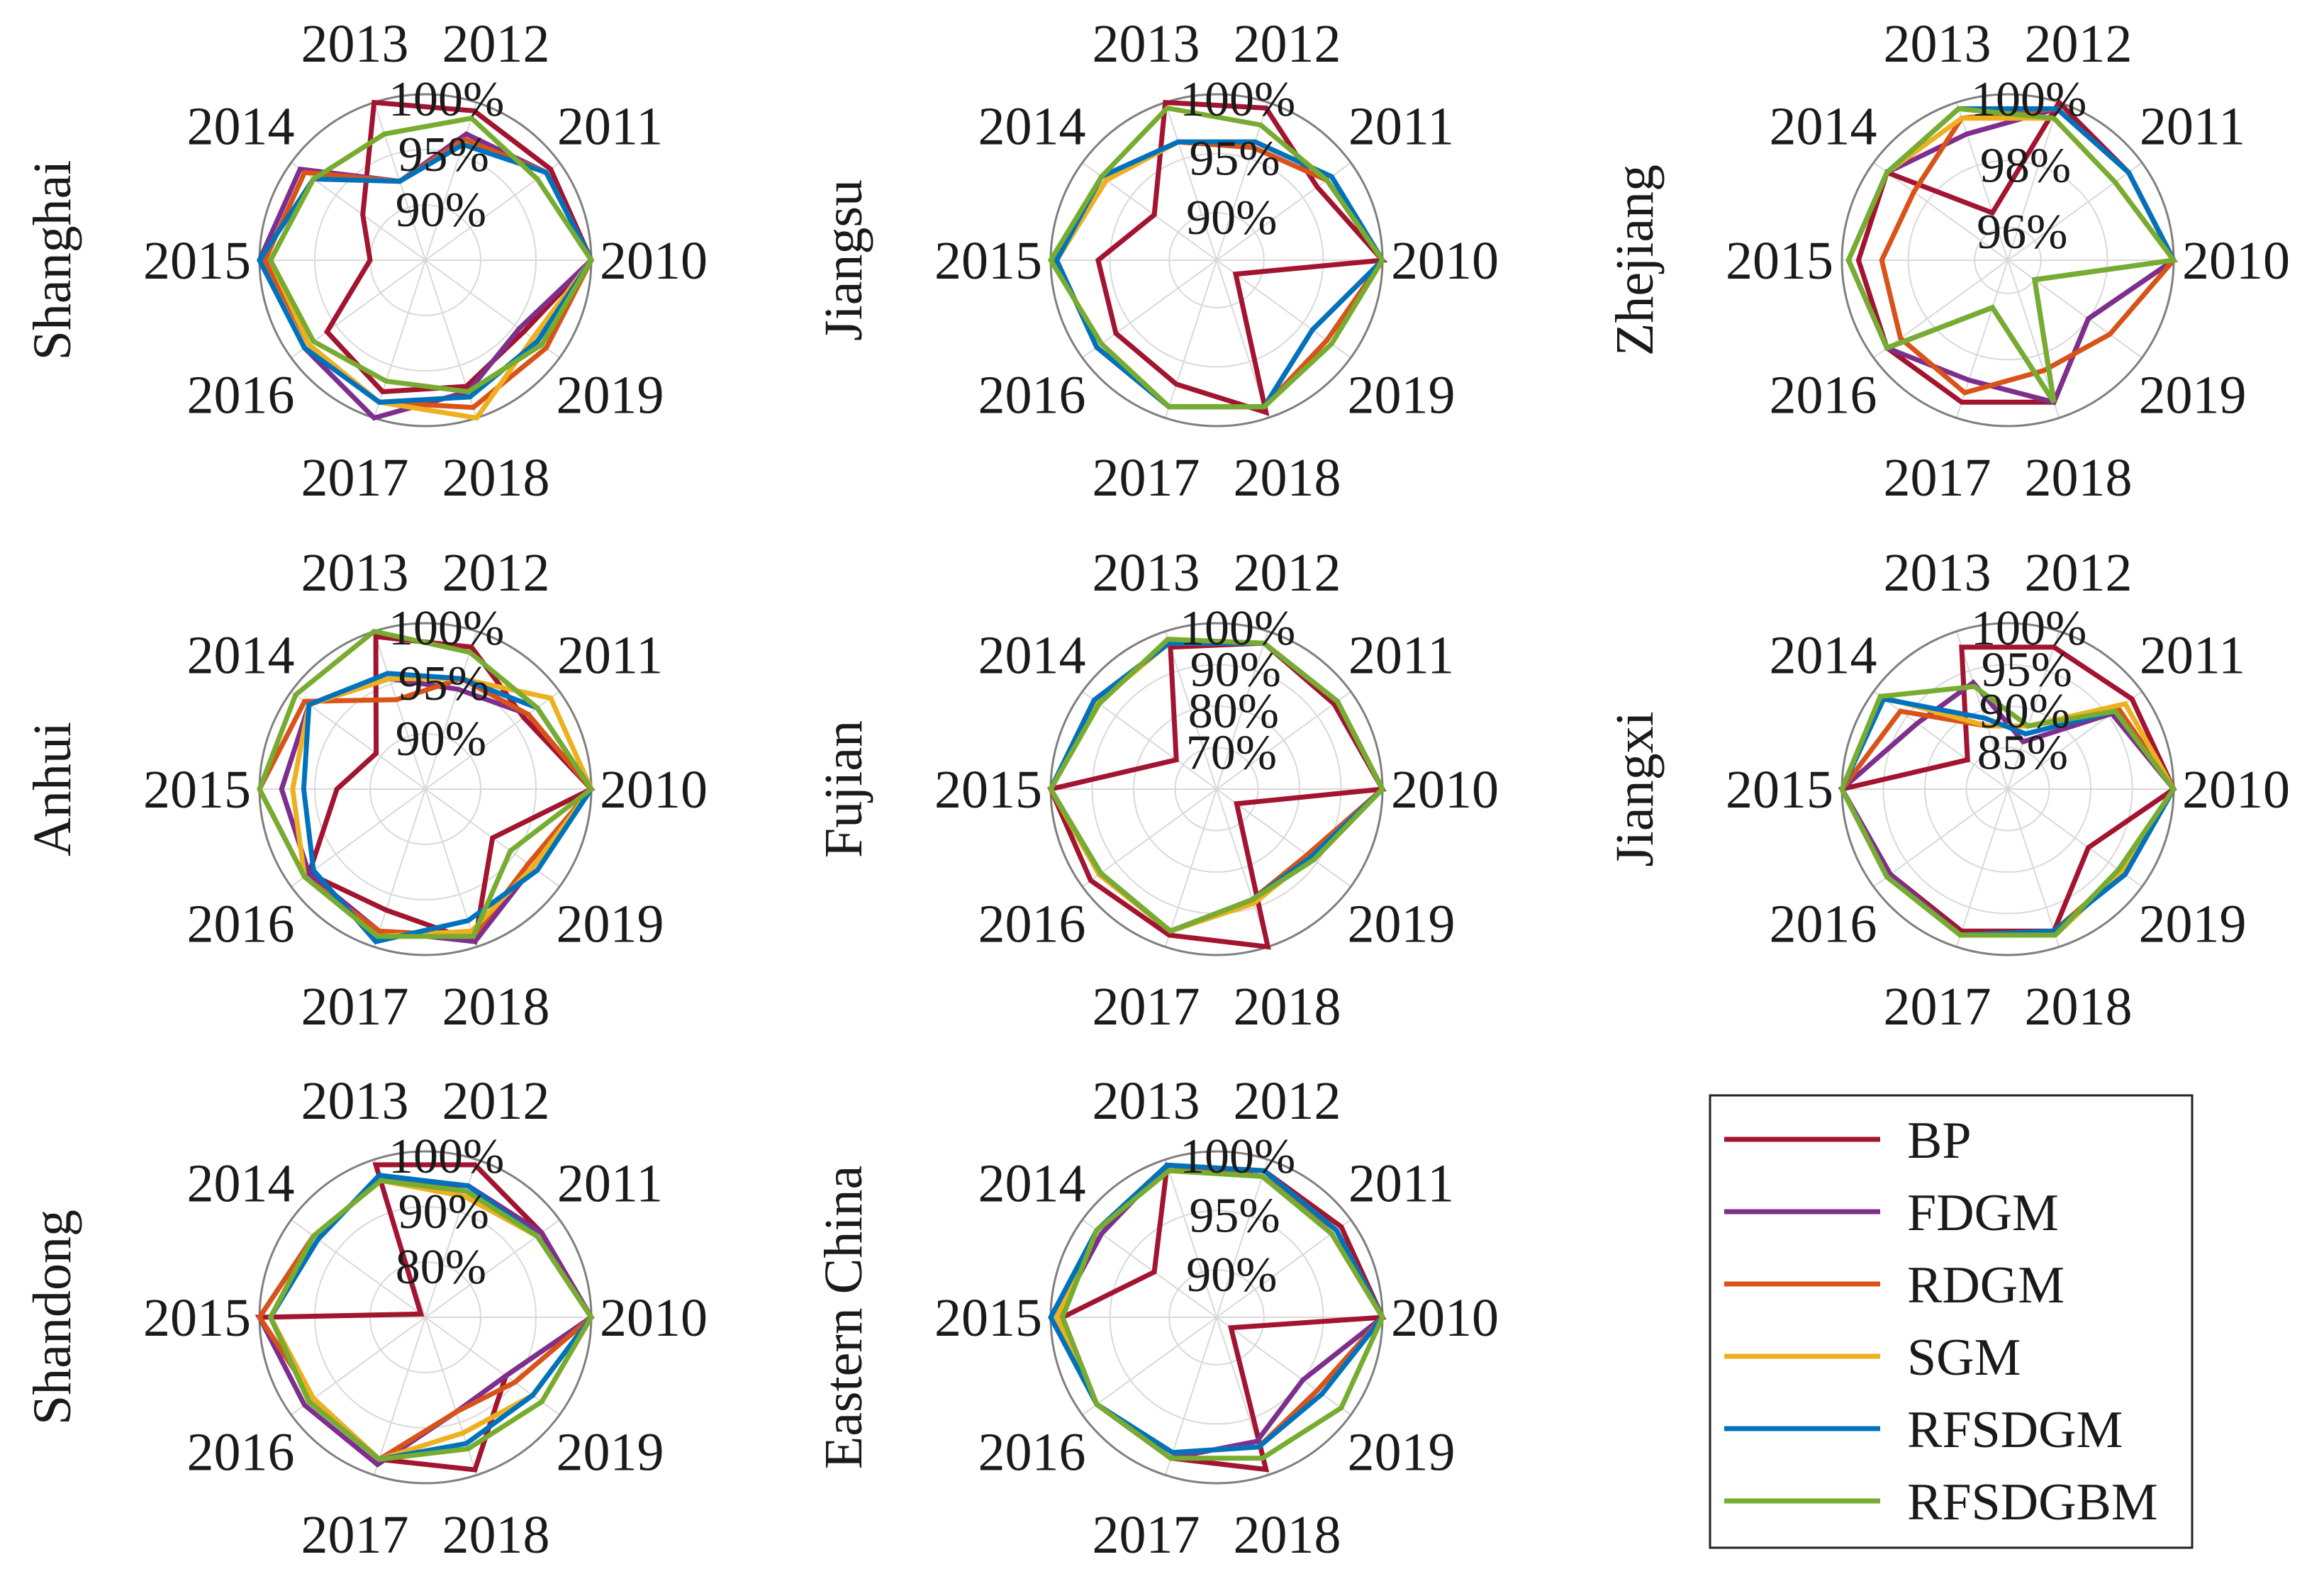  What do you see at coordinates (1951, 1321) in the screenshot?
I see `legend-box` at bounding box center [1951, 1321].